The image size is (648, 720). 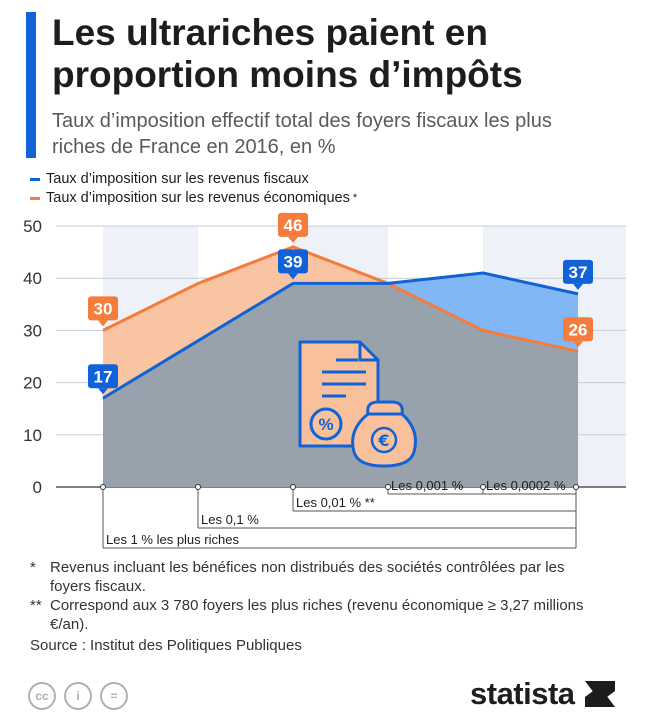 I want to click on category-label: Les 1 % les plus riches, so click(x=172, y=539).